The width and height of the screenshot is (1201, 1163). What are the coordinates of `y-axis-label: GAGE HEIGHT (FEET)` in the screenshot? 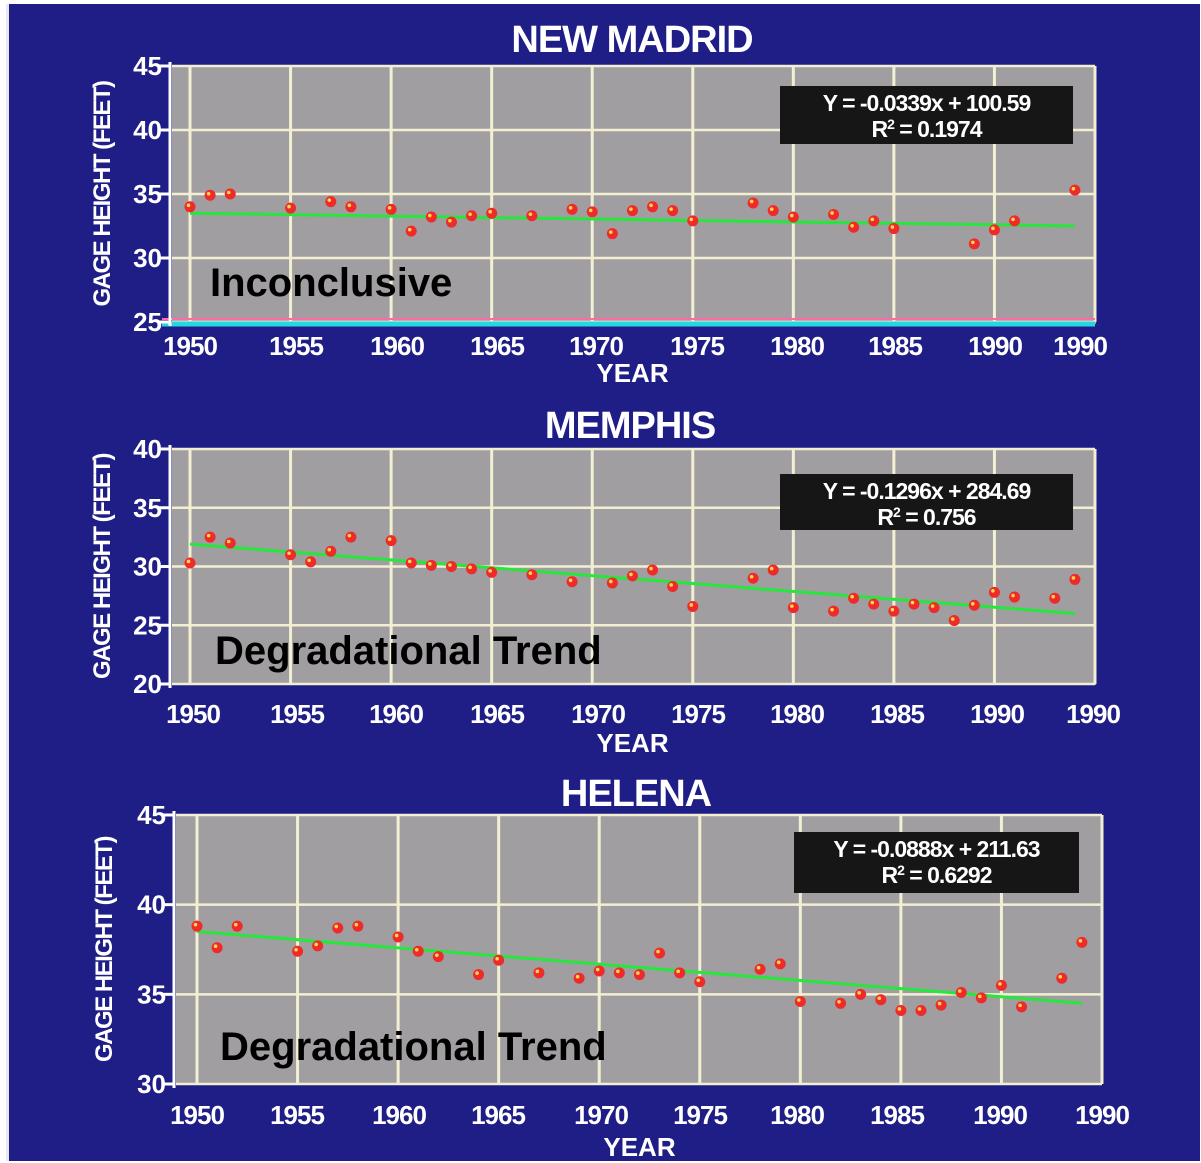 It's located at (104, 949).